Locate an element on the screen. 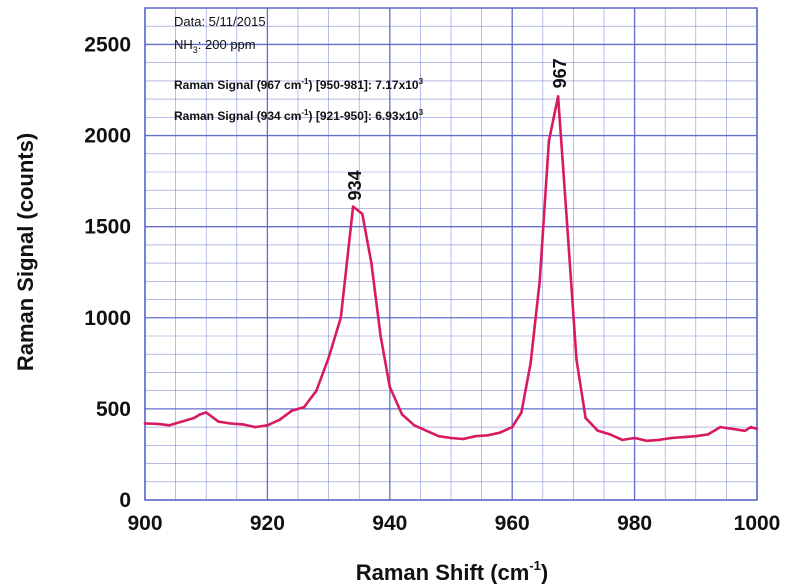 The height and width of the screenshot is (584, 785). x-tick-labels: 900 920 940 960 980 1000 is located at coordinates (453, 523).